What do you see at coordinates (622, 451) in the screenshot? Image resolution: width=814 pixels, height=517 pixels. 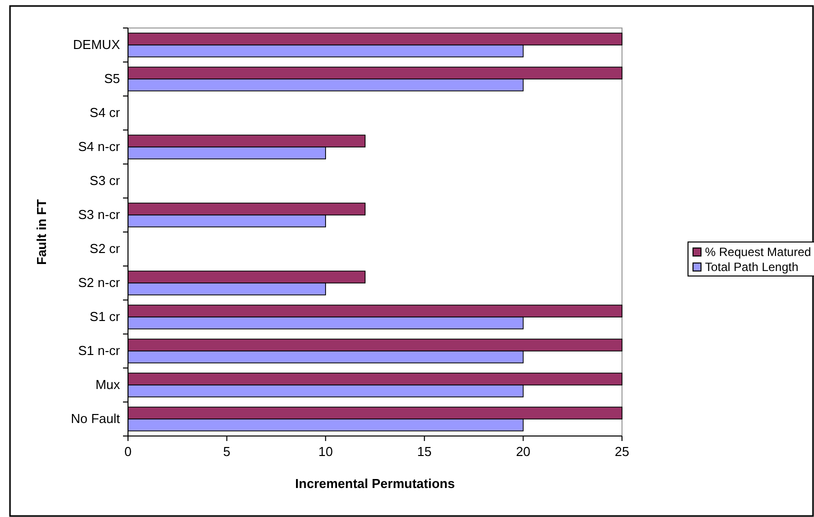 I see `x-tick-label: 25` at bounding box center [622, 451].